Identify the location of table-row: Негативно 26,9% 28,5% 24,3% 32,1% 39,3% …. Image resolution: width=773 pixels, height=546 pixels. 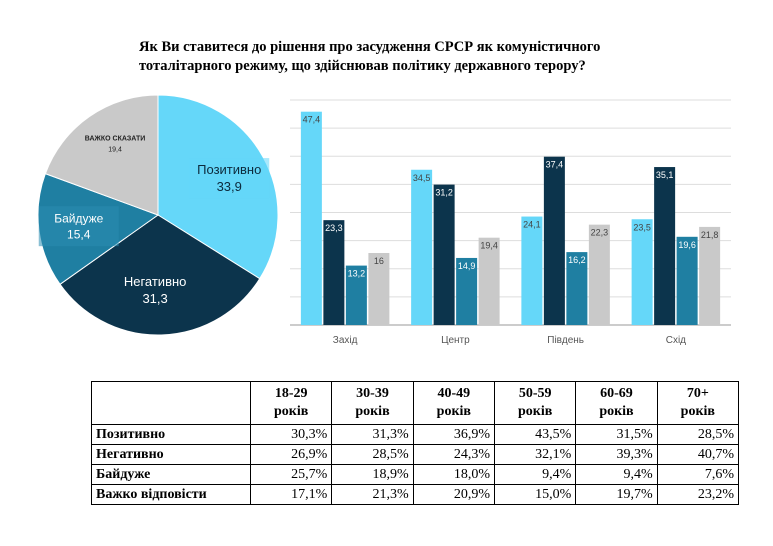
(415, 454).